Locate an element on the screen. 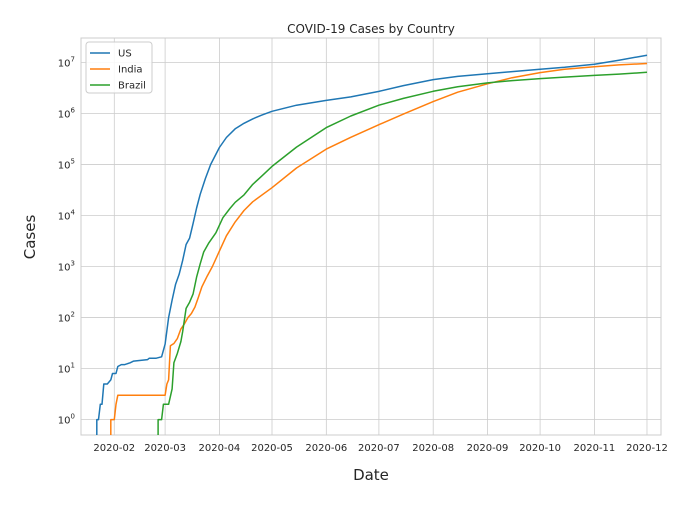  y-tick-label: 10⁰ is located at coordinates (66, 420).